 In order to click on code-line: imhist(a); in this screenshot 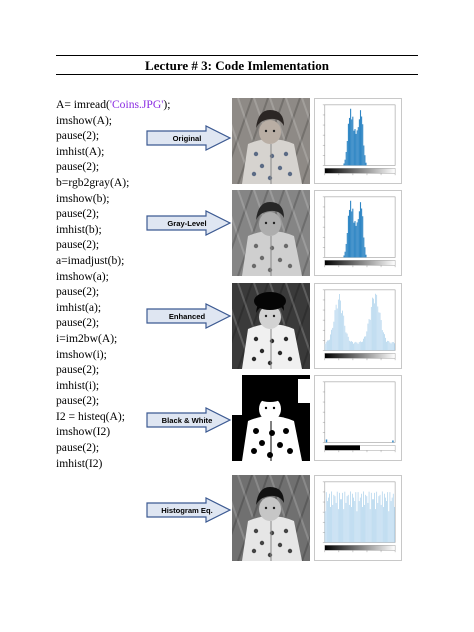, I will do `click(113, 308)`.